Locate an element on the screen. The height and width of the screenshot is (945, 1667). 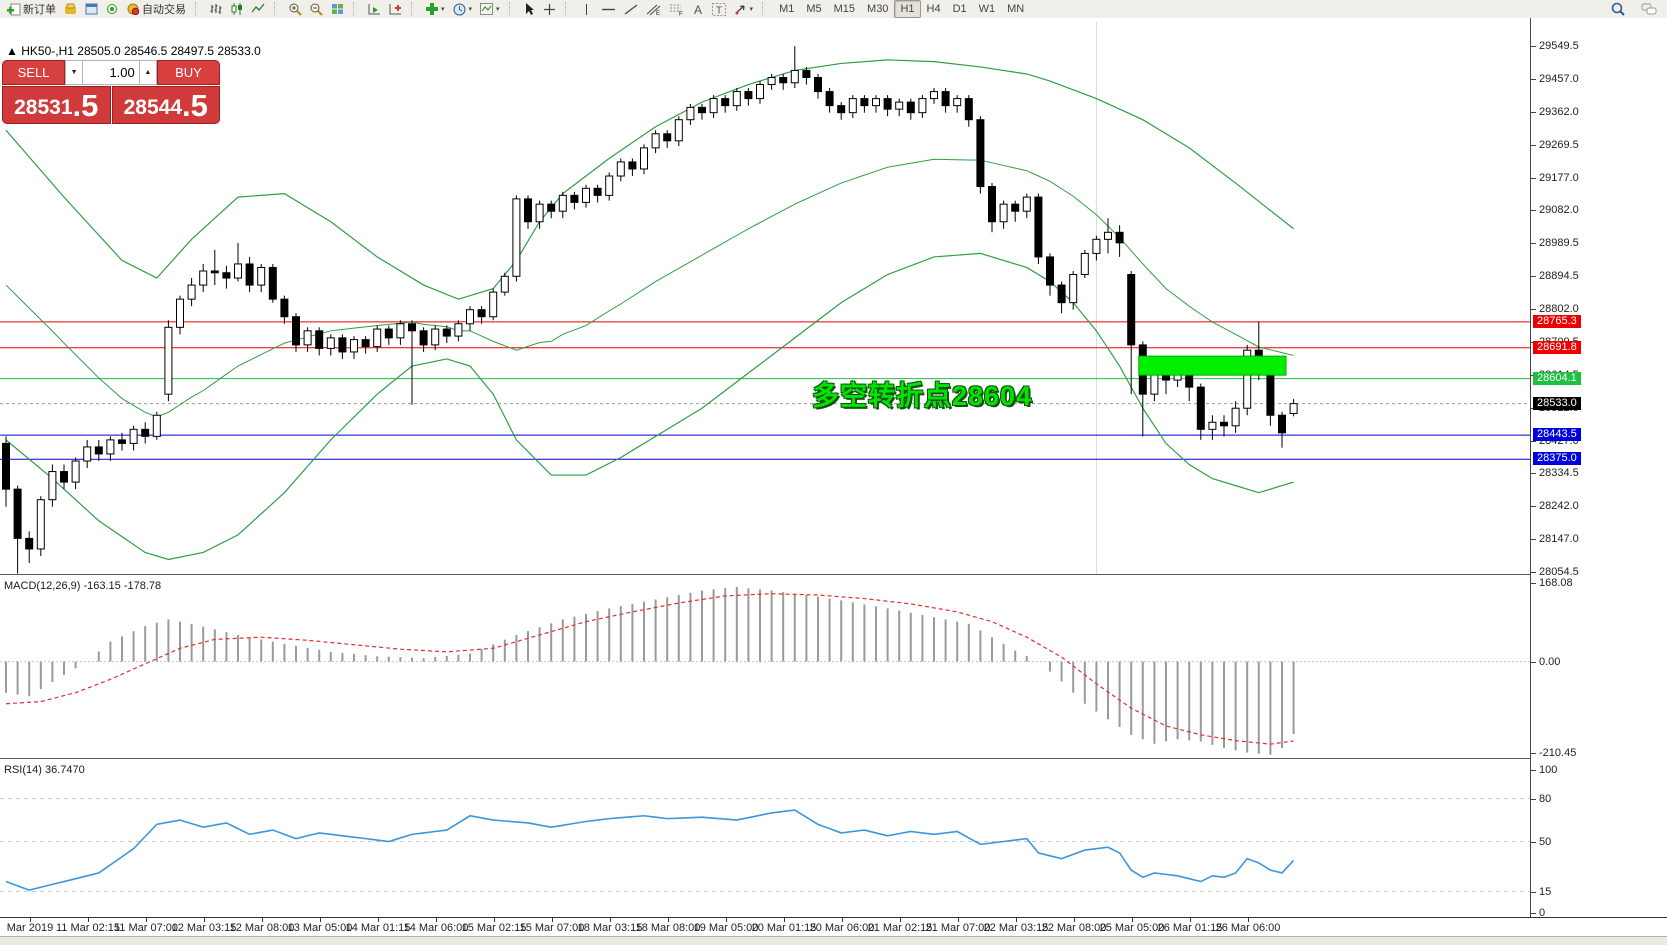
timeframe-button-m30: M30 is located at coordinates (878, 9).